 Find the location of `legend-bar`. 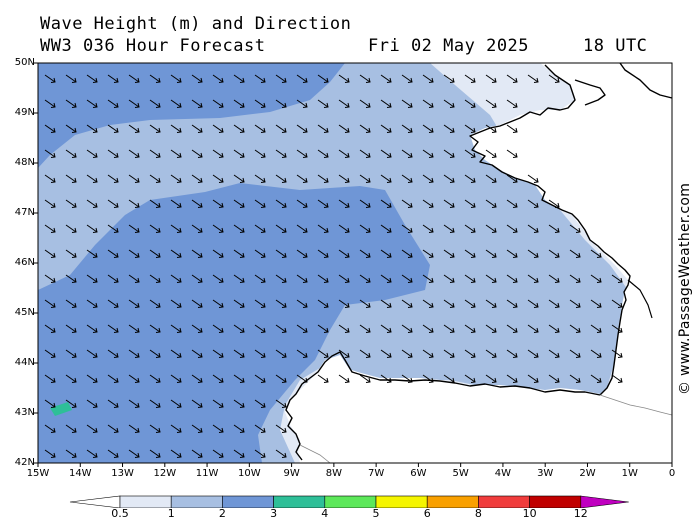

legend-bar is located at coordinates (349, 501).